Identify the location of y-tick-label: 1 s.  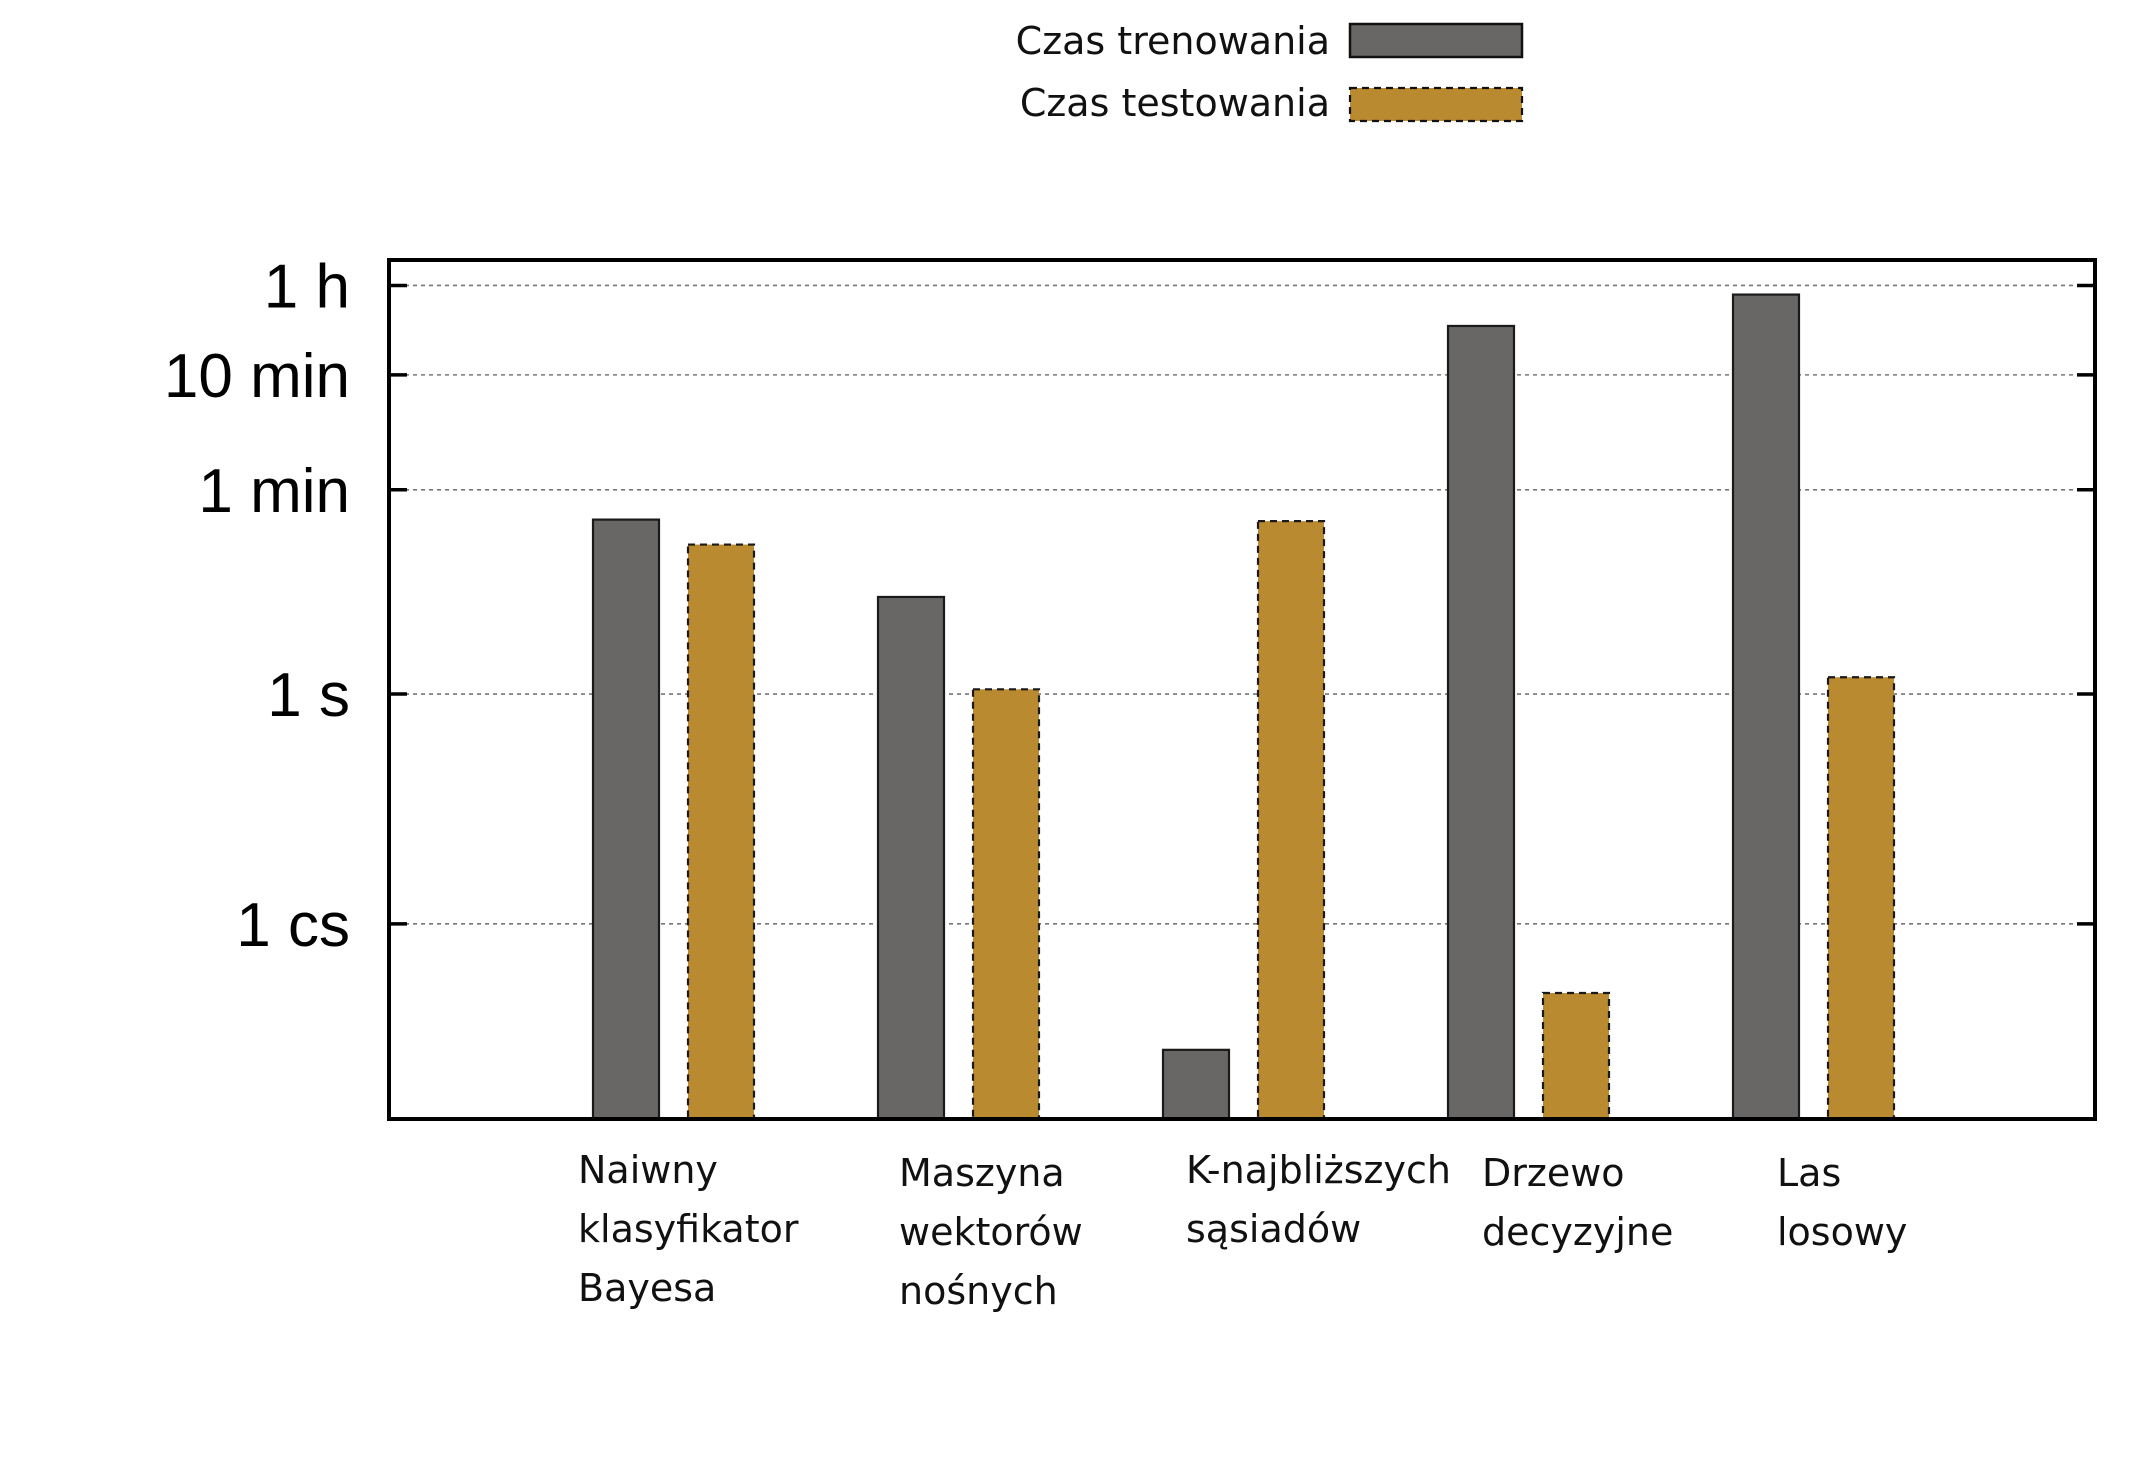
(308, 695).